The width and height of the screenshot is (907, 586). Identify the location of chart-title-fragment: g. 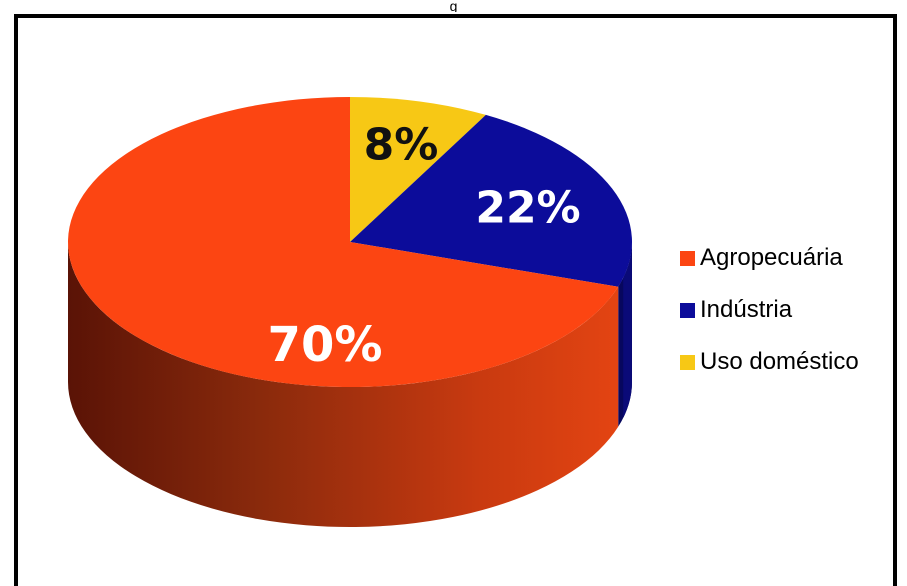
(453, 6).